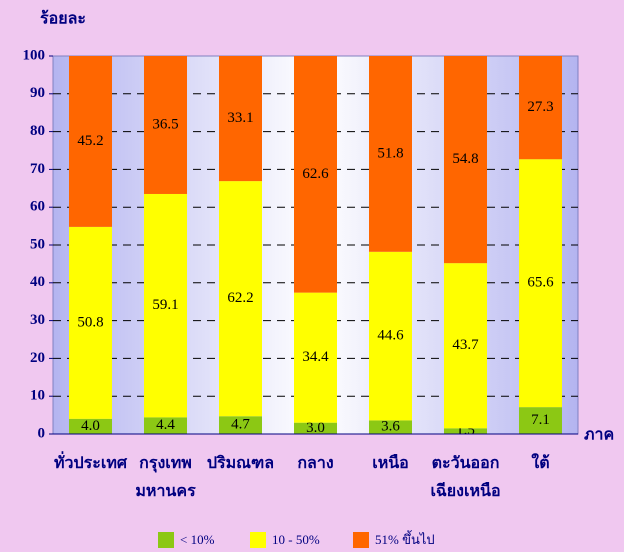 Image resolution: width=624 pixels, height=552 pixels. Describe the element at coordinates (37, 93) in the screenshot. I see `y-tick-label: 90` at that location.